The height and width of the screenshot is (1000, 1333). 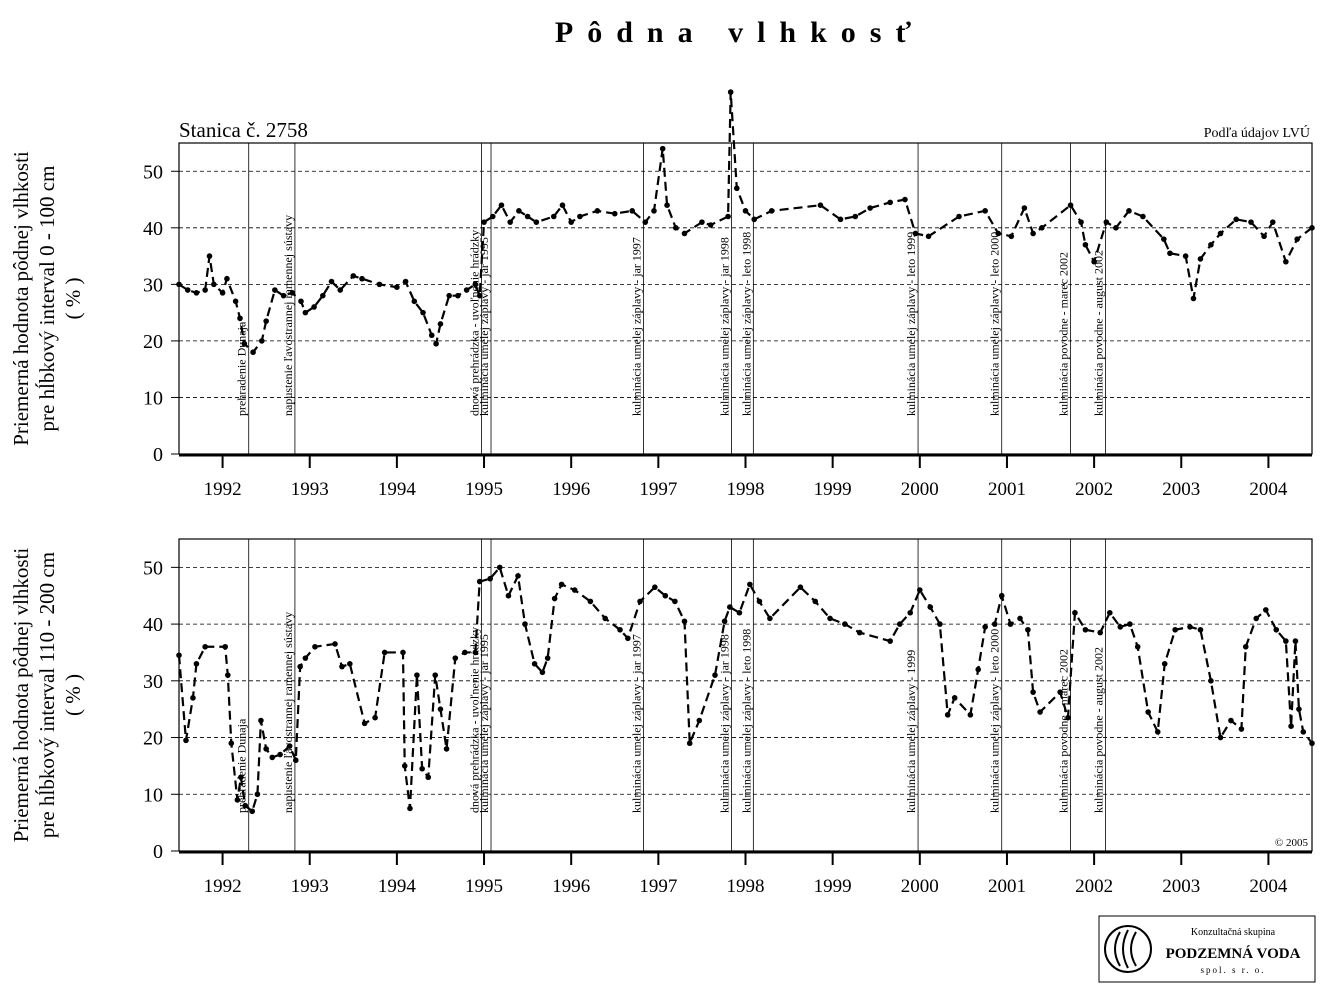 What do you see at coordinates (21, 695) in the screenshot?
I see `y-axis-label: Priemerná hodnota pôdnej vlhkosti` at bounding box center [21, 695].